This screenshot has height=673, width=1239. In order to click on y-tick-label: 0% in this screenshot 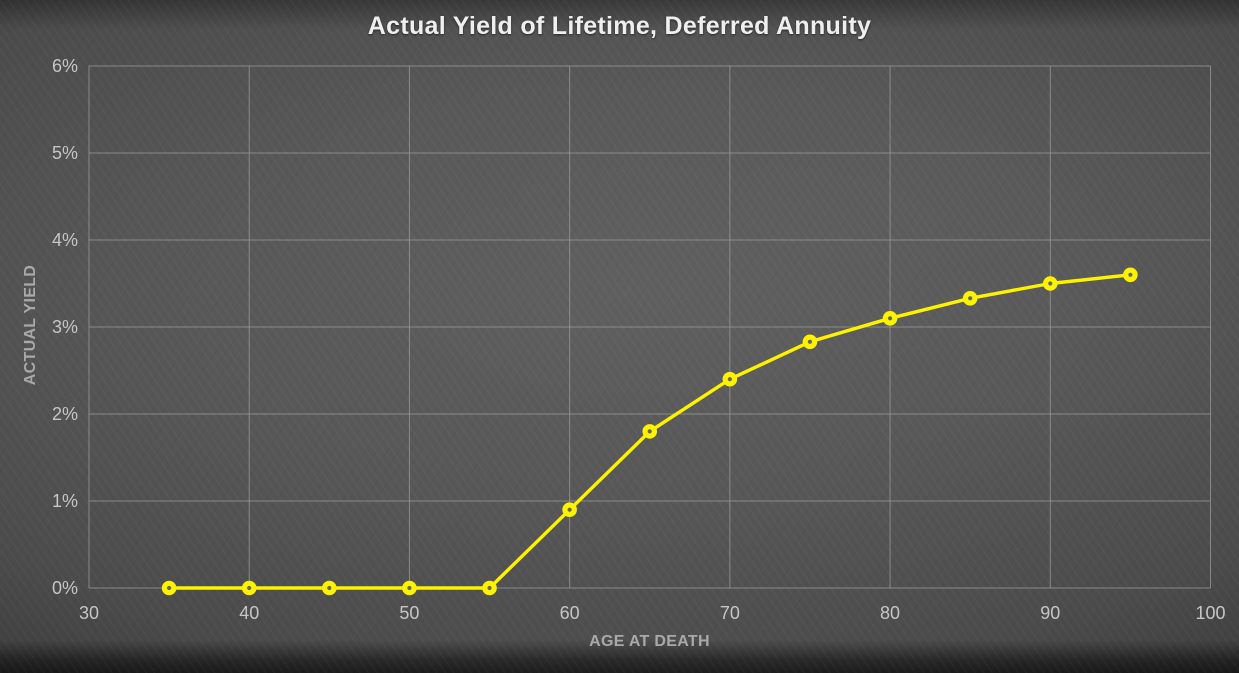, I will do `click(65, 588)`.